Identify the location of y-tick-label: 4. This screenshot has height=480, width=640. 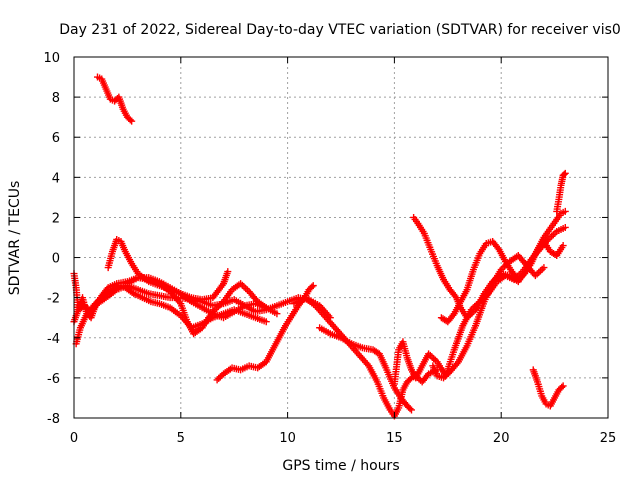
(56, 178).